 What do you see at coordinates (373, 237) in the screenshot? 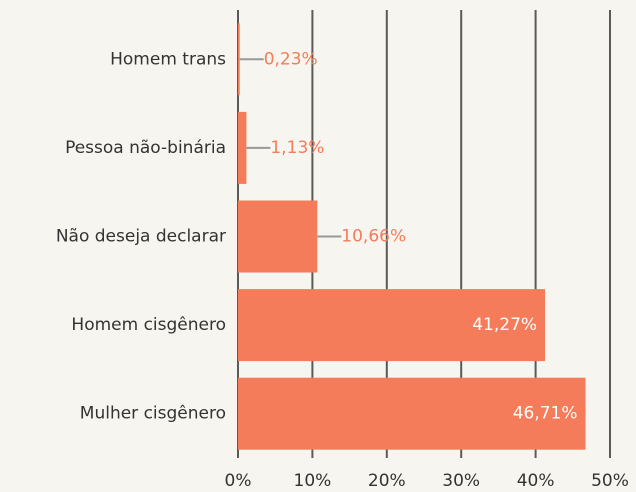
I see `value-label: 10,66%` at bounding box center [373, 237].